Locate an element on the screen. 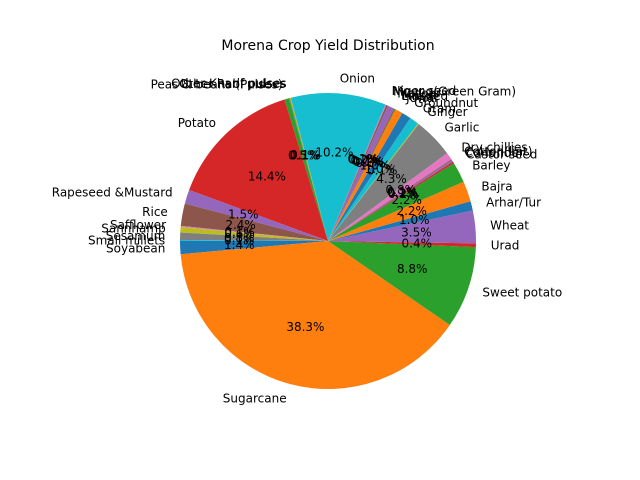  slice-percent-coriander: 0.2% is located at coordinates (402, 193).